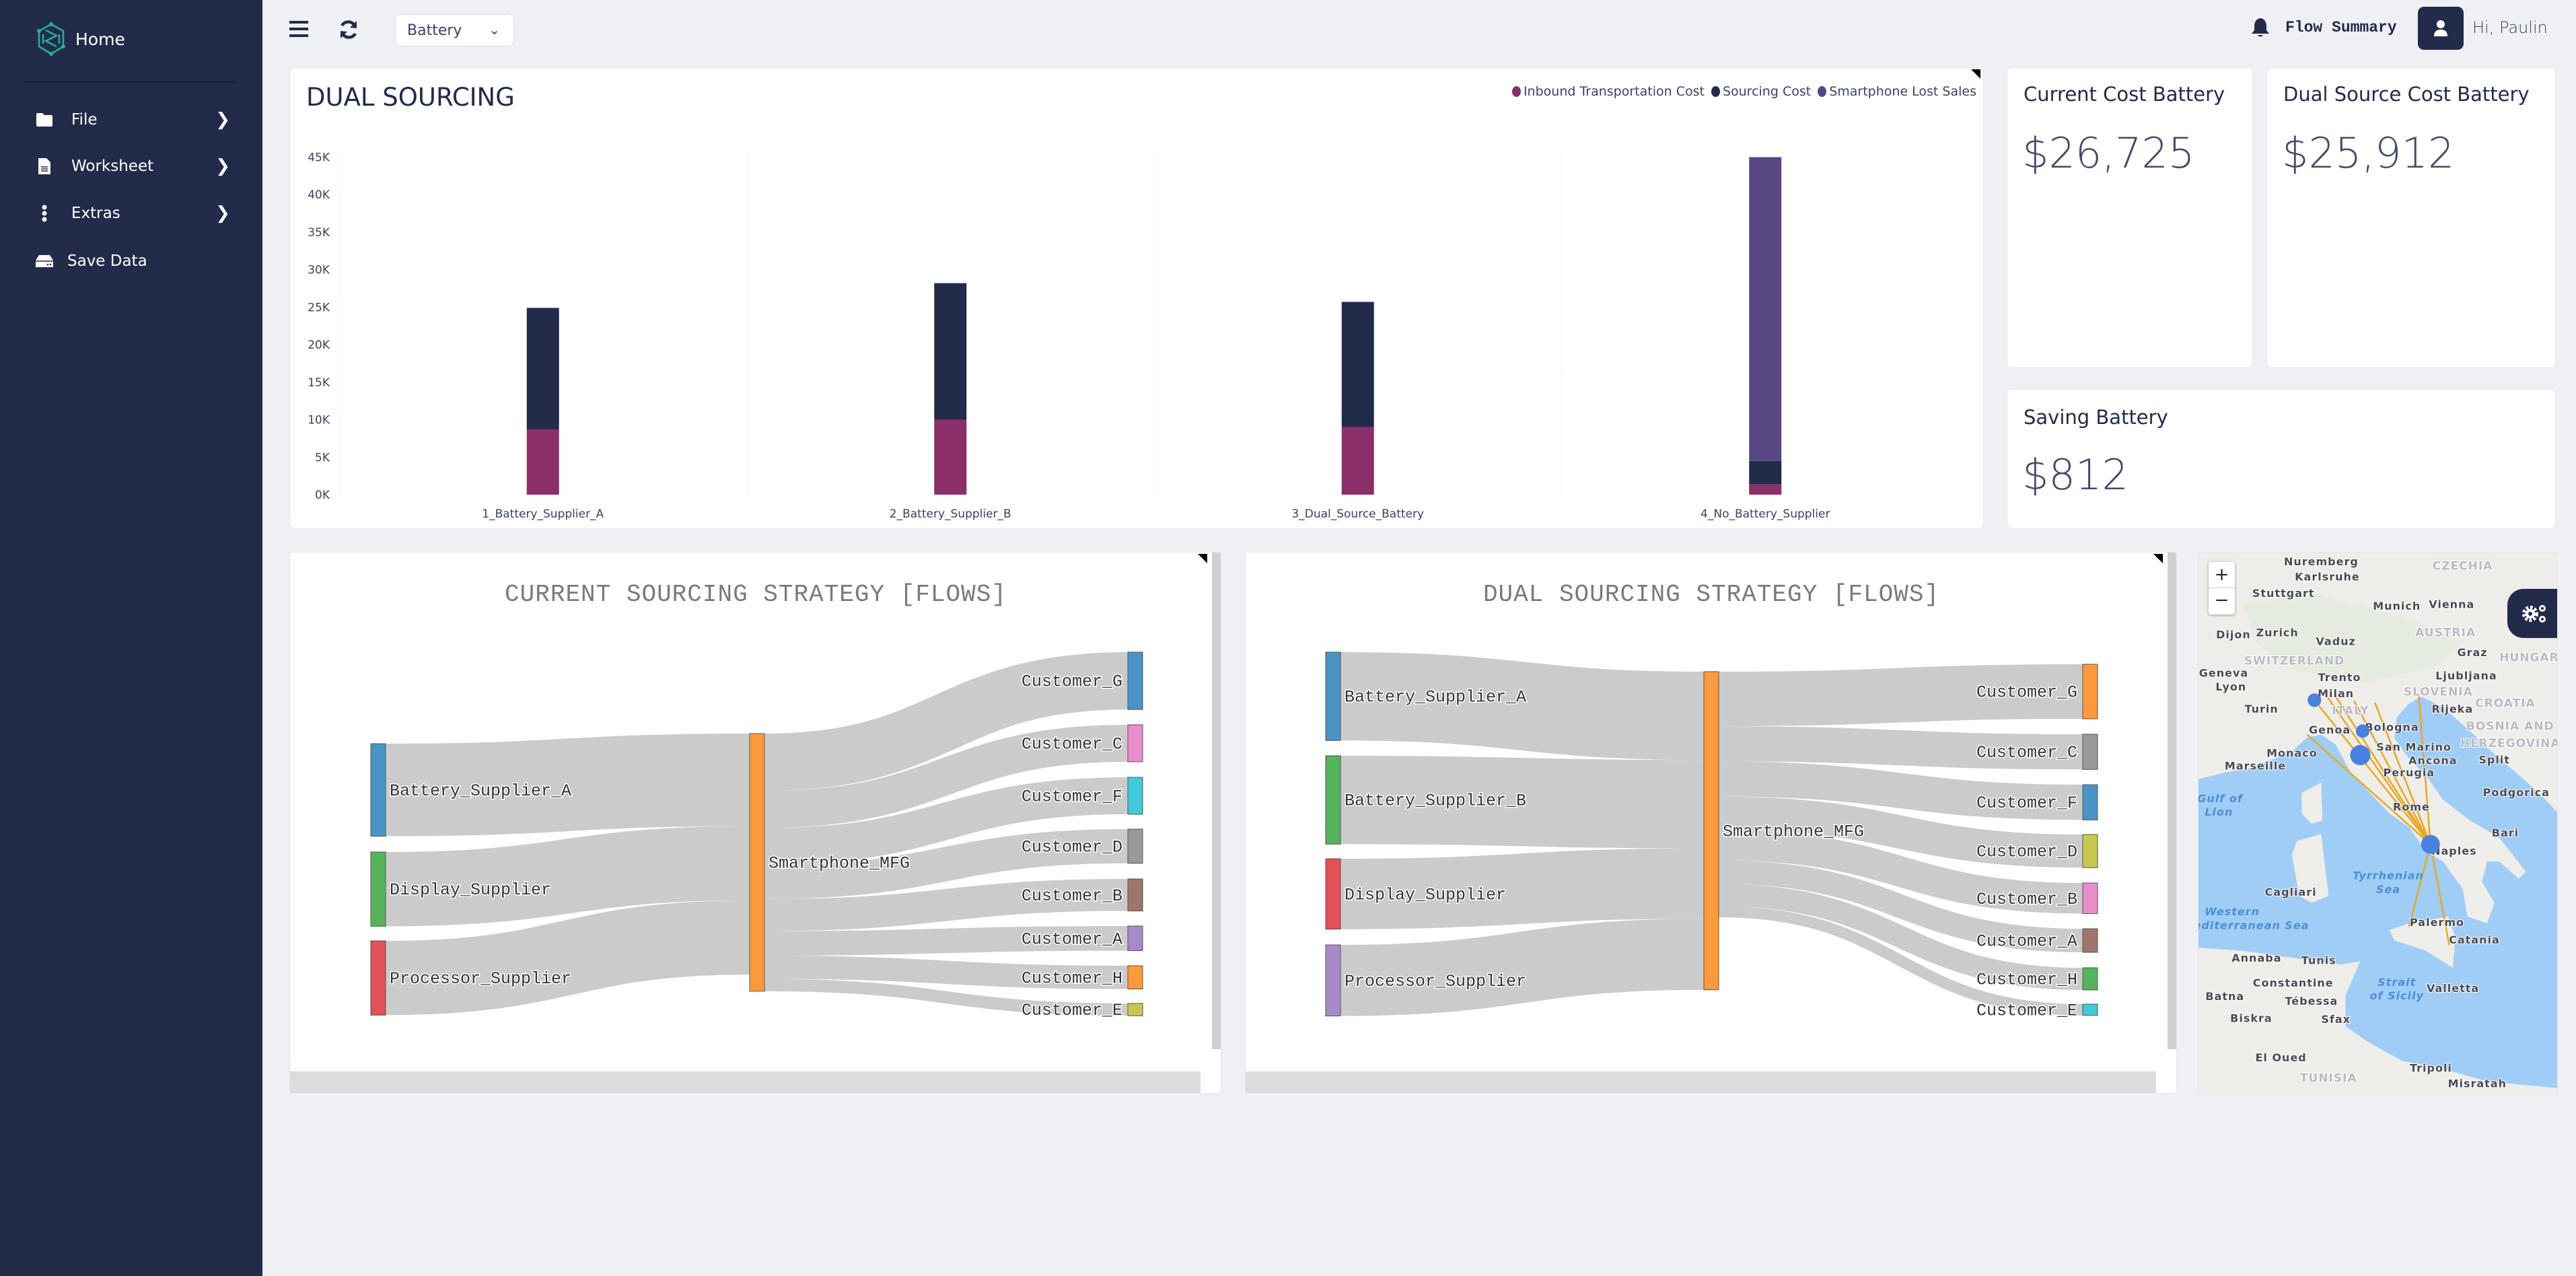 This screenshot has height=1276, width=2576. What do you see at coordinates (132, 166) in the screenshot?
I see `sidebar-item-worksheet: Worksheet ❯` at bounding box center [132, 166].